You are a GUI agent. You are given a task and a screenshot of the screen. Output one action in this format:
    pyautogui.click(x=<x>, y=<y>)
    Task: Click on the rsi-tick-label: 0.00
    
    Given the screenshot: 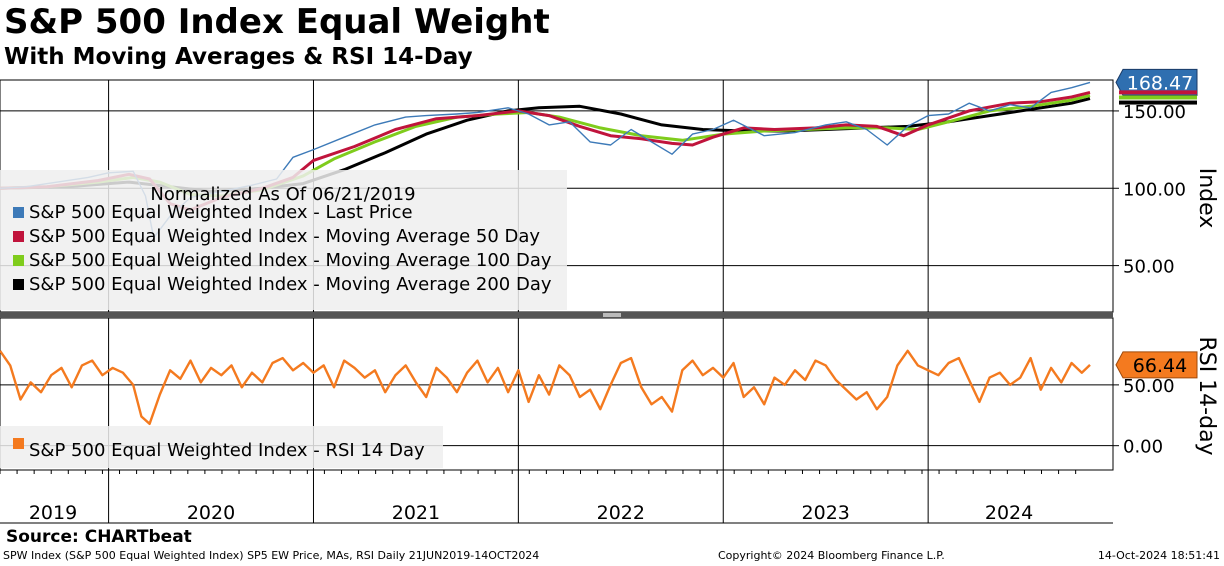 What is the action you would take?
    pyautogui.click(x=1143, y=447)
    